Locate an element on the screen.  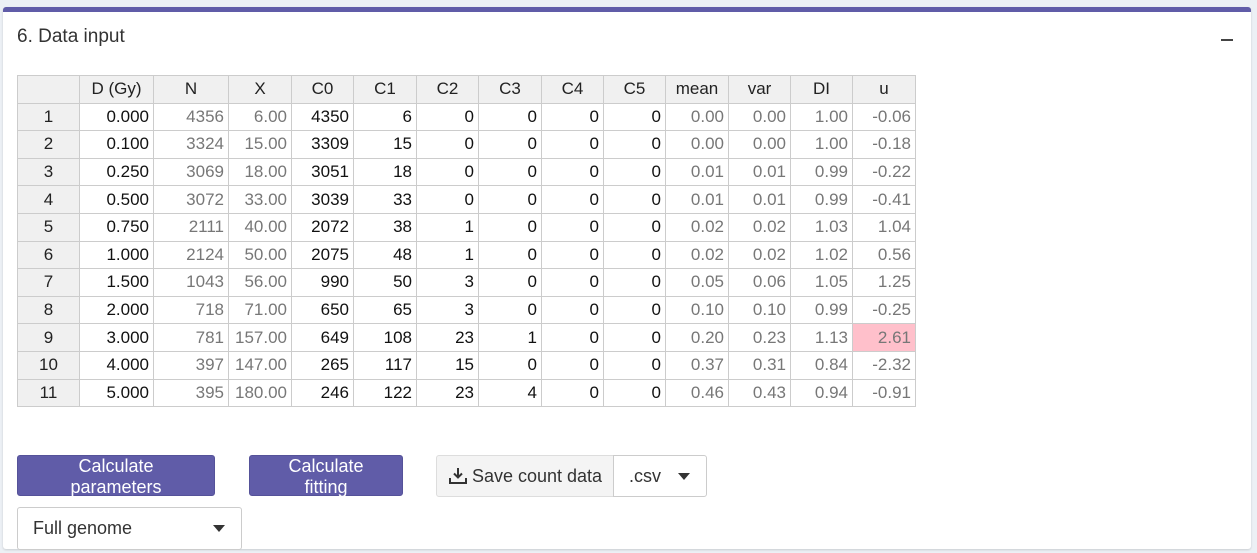
column-header: D (Gy) is located at coordinates (116, 89).